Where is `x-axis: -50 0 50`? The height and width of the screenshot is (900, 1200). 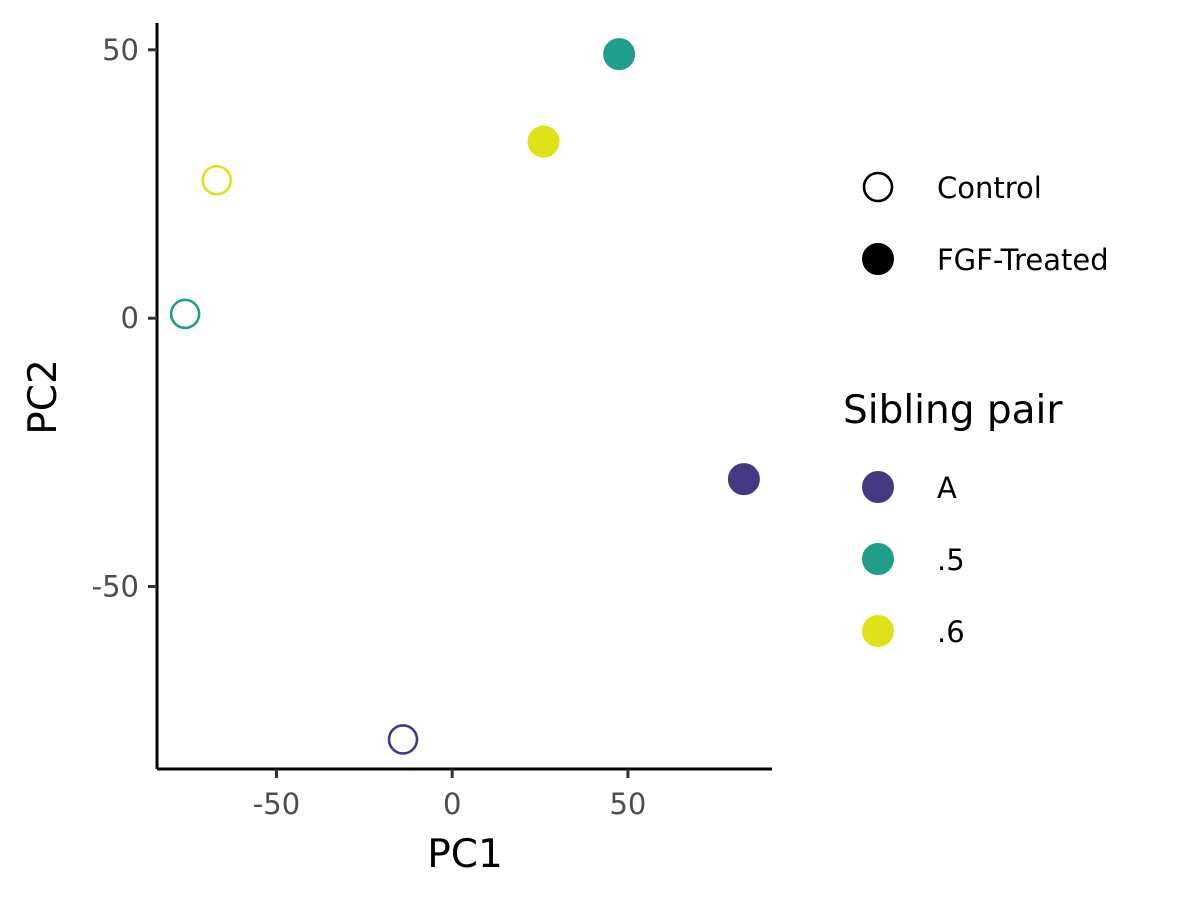 x-axis: -50 0 50 is located at coordinates (464, 794).